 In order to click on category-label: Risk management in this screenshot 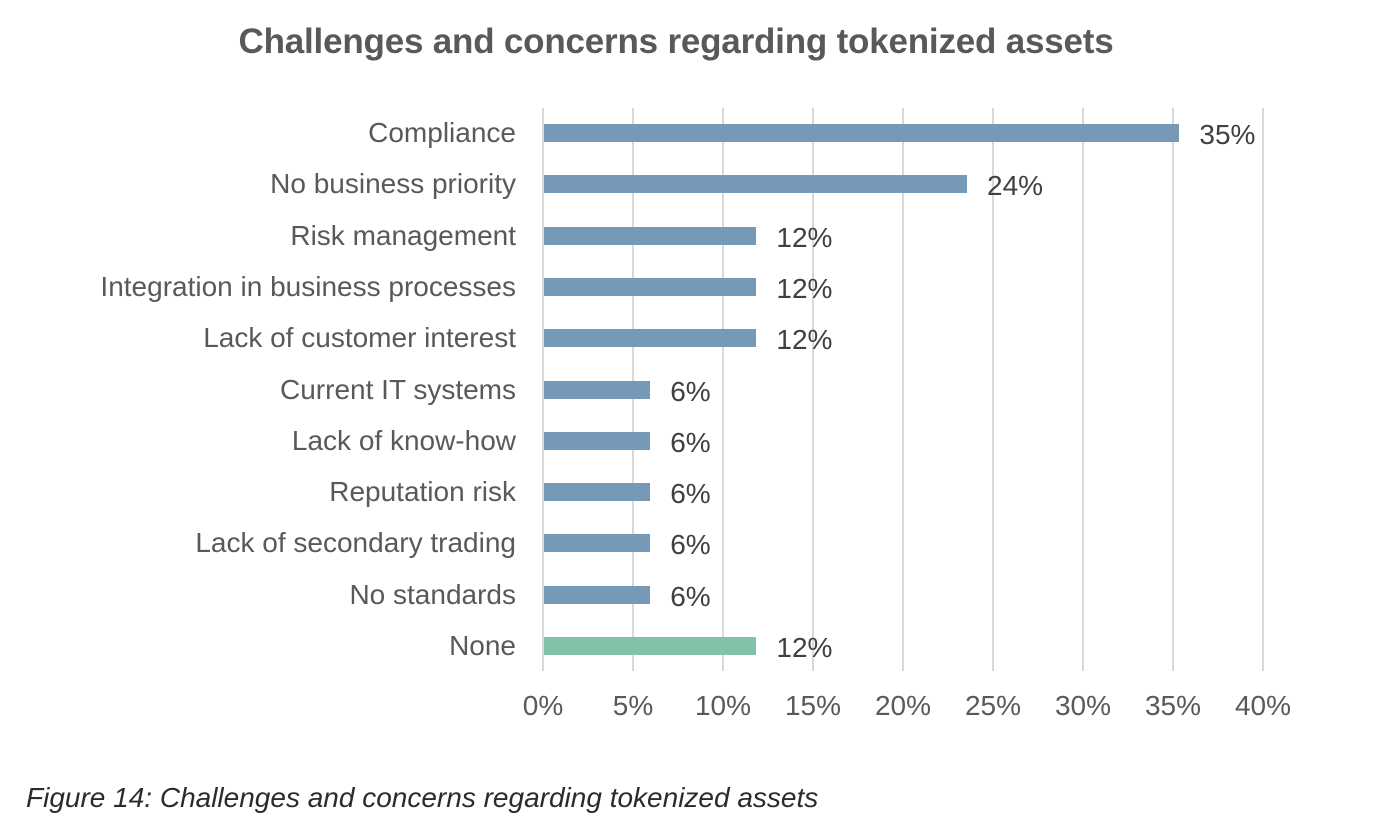, I will do `click(403, 235)`.